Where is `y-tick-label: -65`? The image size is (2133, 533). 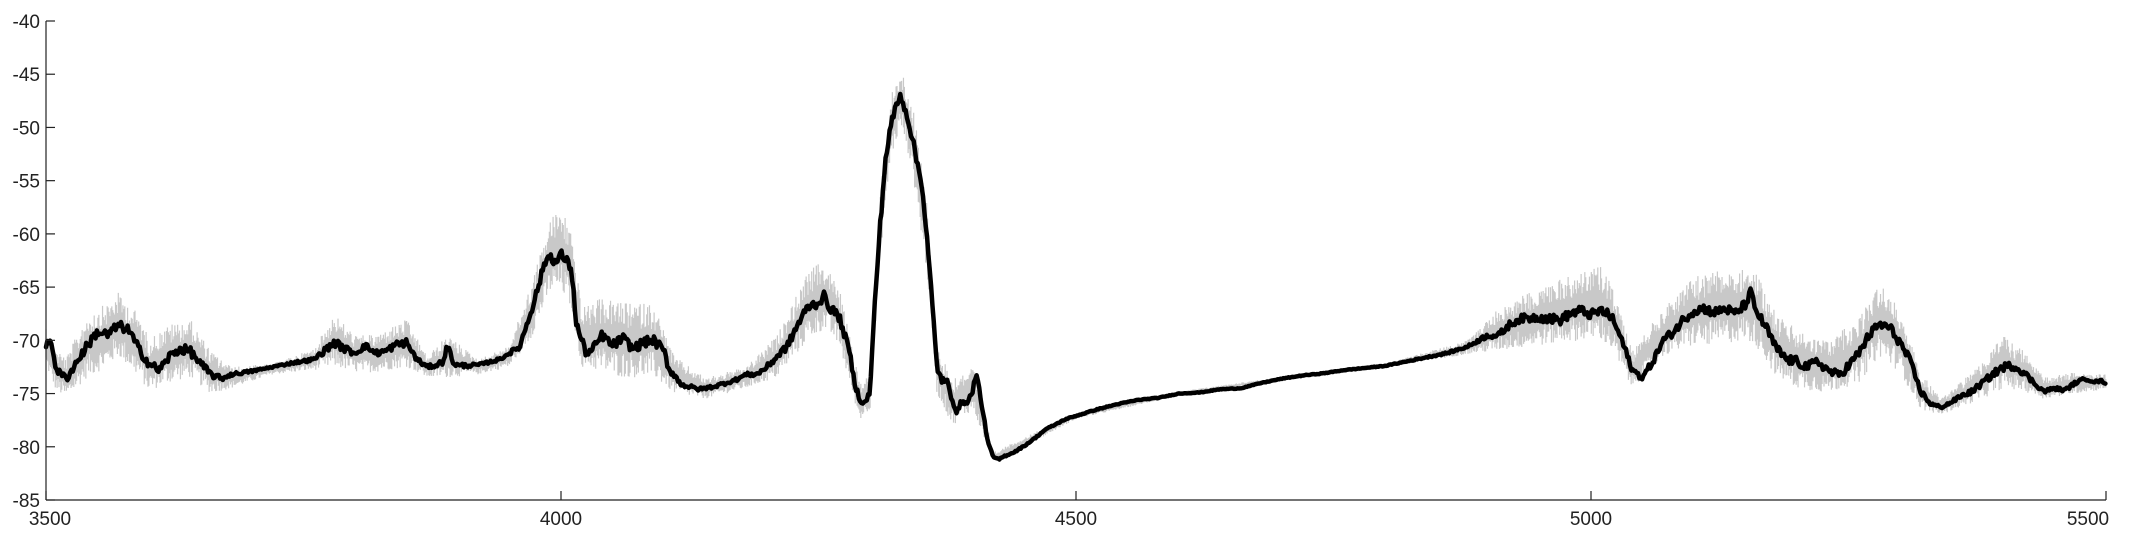 y-tick-label: -65 is located at coordinates (26, 288).